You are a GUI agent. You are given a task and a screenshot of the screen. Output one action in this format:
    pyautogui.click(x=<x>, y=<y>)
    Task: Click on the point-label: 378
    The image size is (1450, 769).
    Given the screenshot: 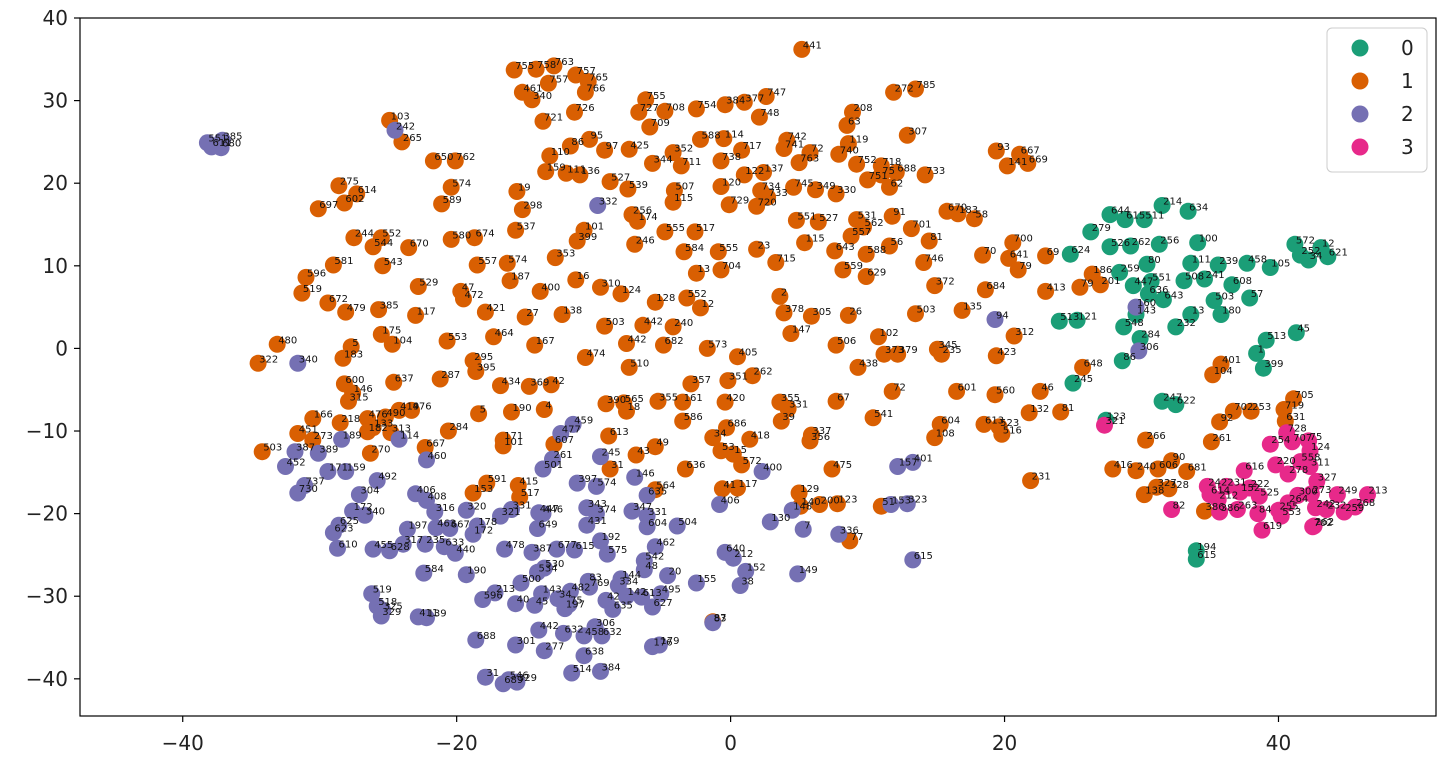 What is the action you would take?
    pyautogui.click(x=794, y=309)
    